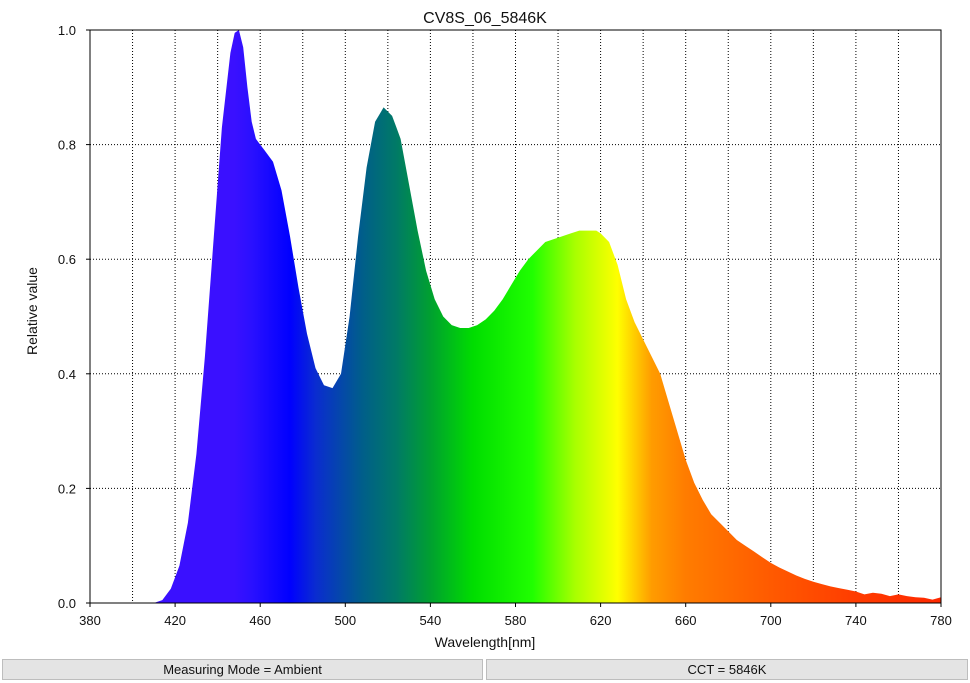 The width and height of the screenshot is (970, 683). What do you see at coordinates (516, 620) in the screenshot?
I see `x-tick-label: 580` at bounding box center [516, 620].